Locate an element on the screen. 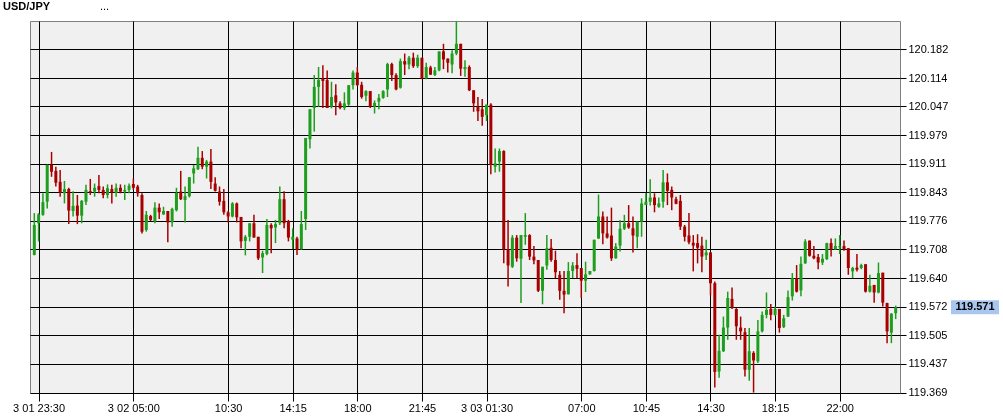 The image size is (1003, 416). x-tick-label: 14:15 is located at coordinates (293, 407).